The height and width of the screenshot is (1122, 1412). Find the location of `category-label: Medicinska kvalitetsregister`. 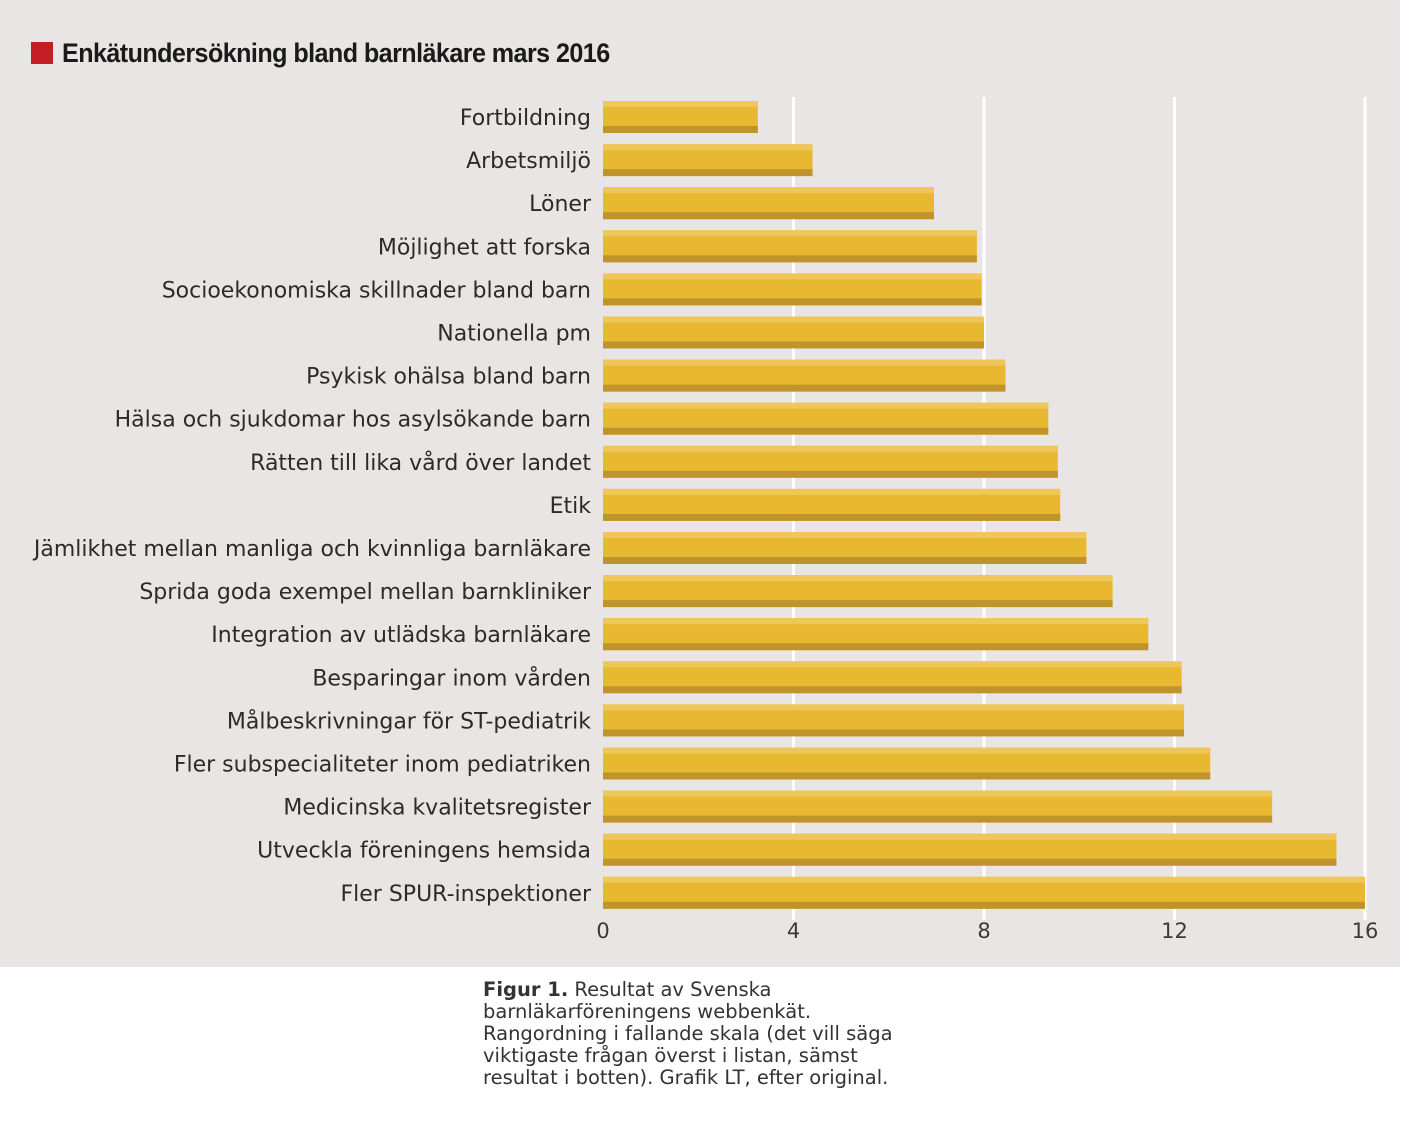

category-label: Medicinska kvalitetsregister is located at coordinates (437, 808).